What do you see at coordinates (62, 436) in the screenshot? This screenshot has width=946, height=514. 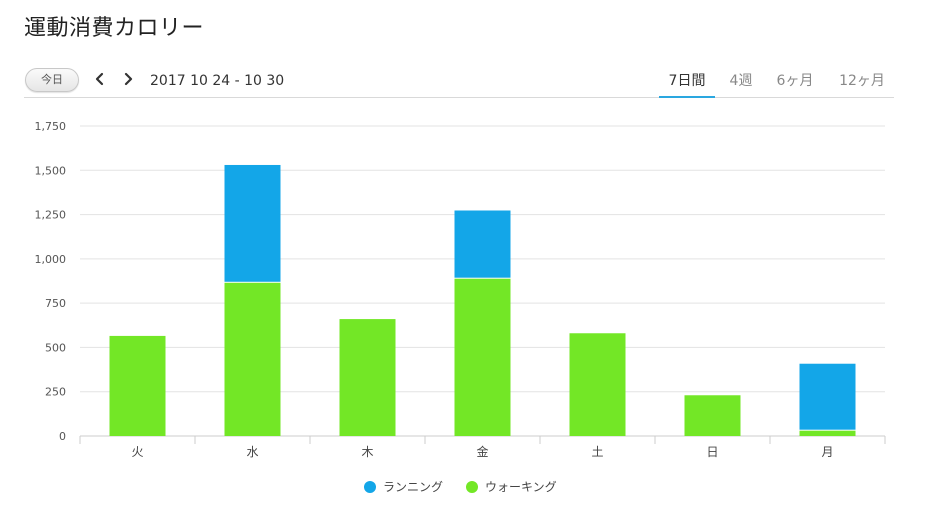 I see `y-tick-label: 0` at bounding box center [62, 436].